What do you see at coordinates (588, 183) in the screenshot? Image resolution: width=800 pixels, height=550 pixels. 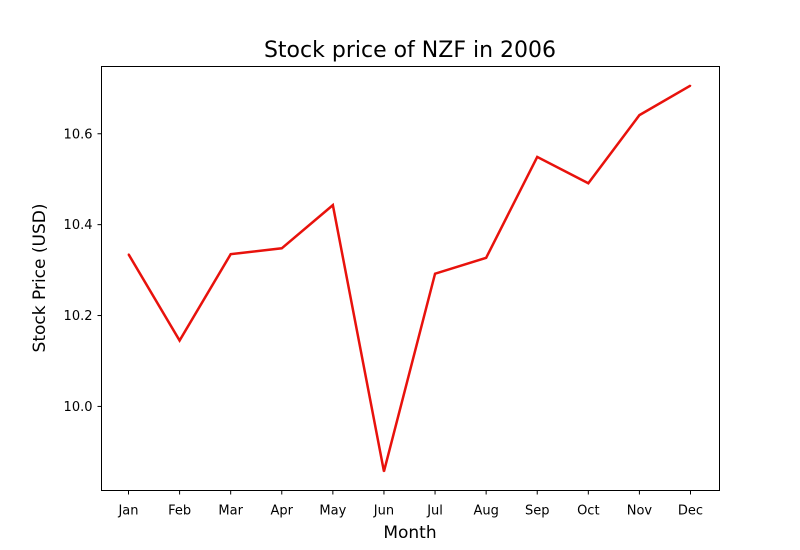 I see `data-point-oct` at bounding box center [588, 183].